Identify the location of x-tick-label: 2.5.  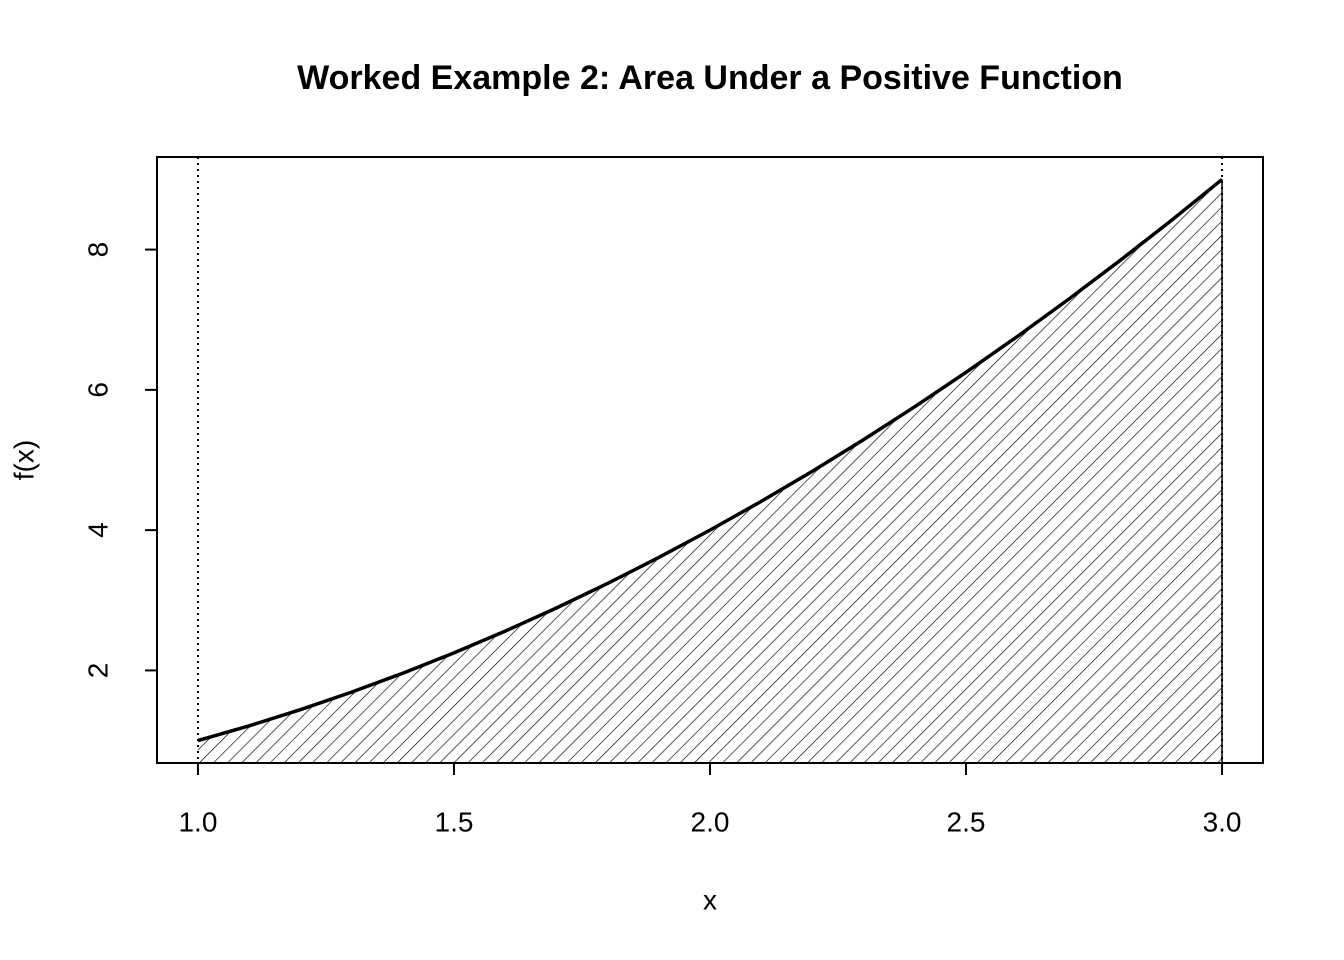
(966, 821).